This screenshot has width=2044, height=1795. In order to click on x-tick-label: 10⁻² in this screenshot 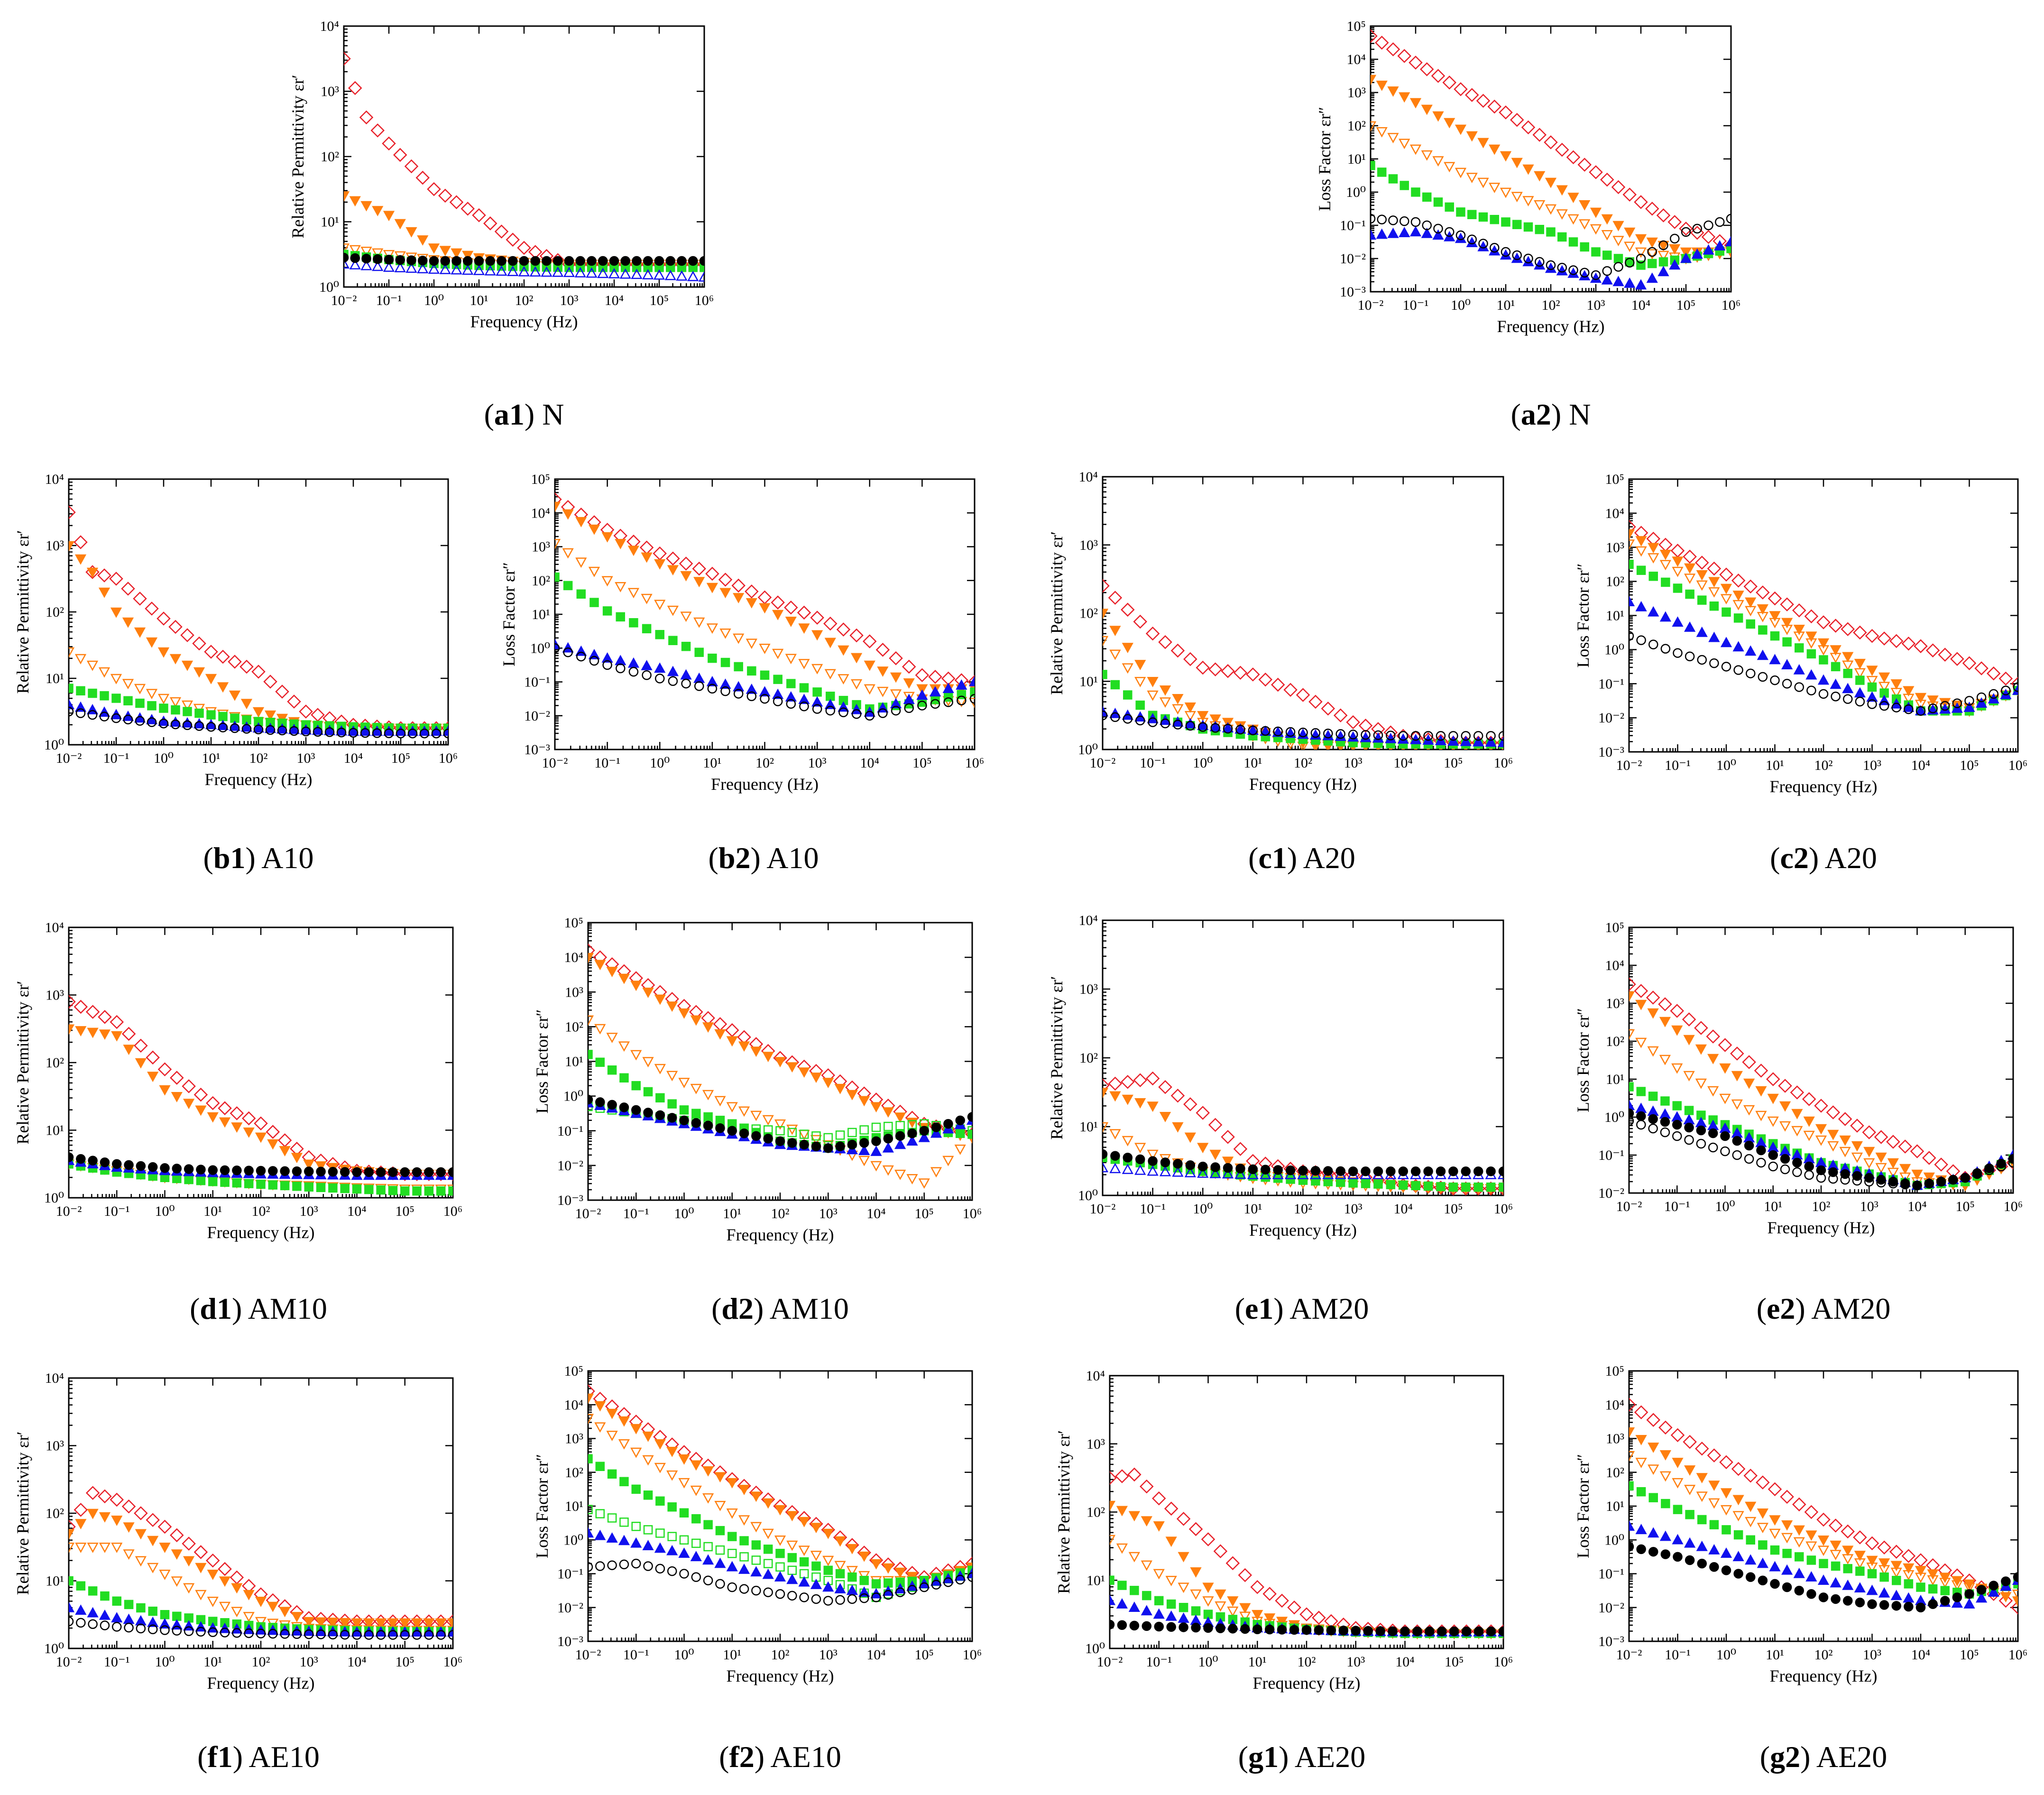, I will do `click(1629, 1655)`.